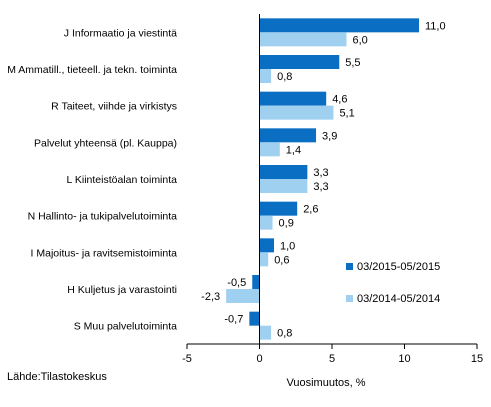 This screenshot has width=491, height=407. I want to click on bar-value-label: 4,6, so click(339, 100).